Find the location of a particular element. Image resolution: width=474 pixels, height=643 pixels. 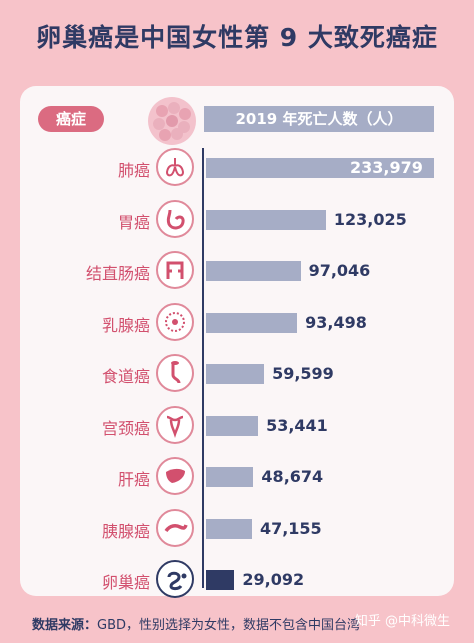

value-label: 97,046 is located at coordinates (339, 270).